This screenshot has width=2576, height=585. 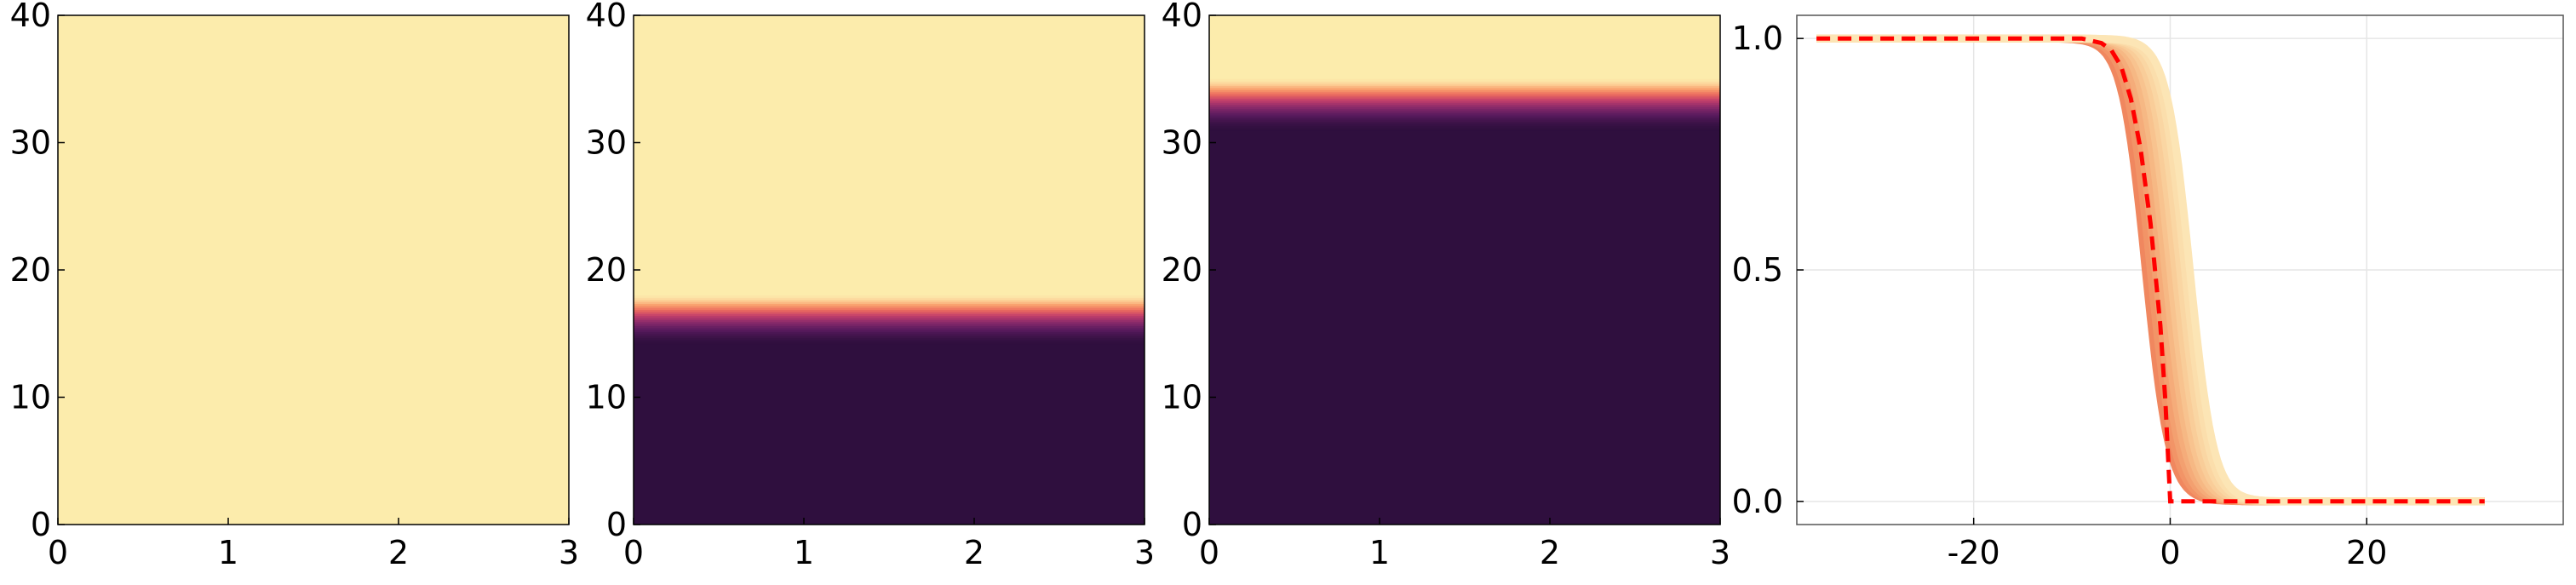 What do you see at coordinates (1757, 38) in the screenshot?
I see `y-tick-label: 1.0` at bounding box center [1757, 38].